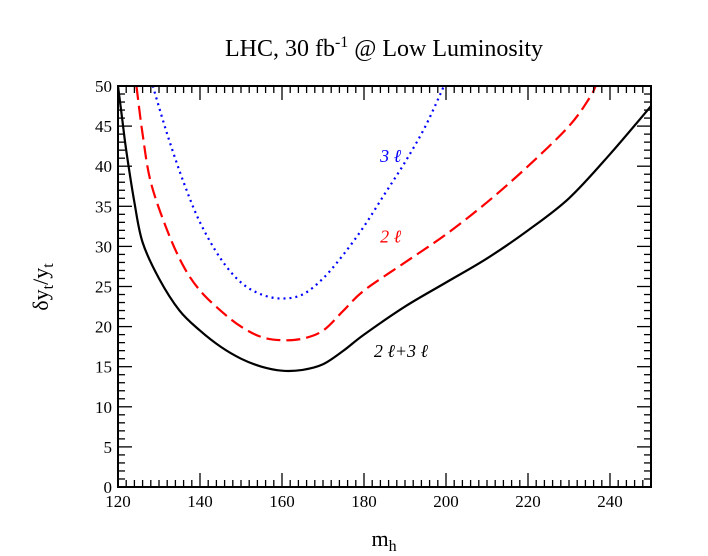  What do you see at coordinates (103, 86) in the screenshot?
I see `y-tick-label: 50` at bounding box center [103, 86].